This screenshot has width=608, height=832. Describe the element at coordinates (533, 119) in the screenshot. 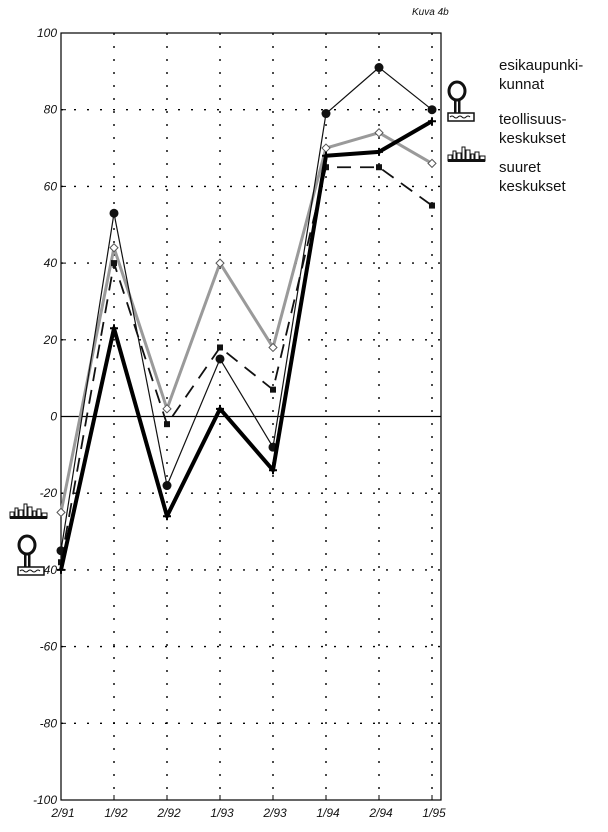

I see `legend-label: teollisuus-` at that location.